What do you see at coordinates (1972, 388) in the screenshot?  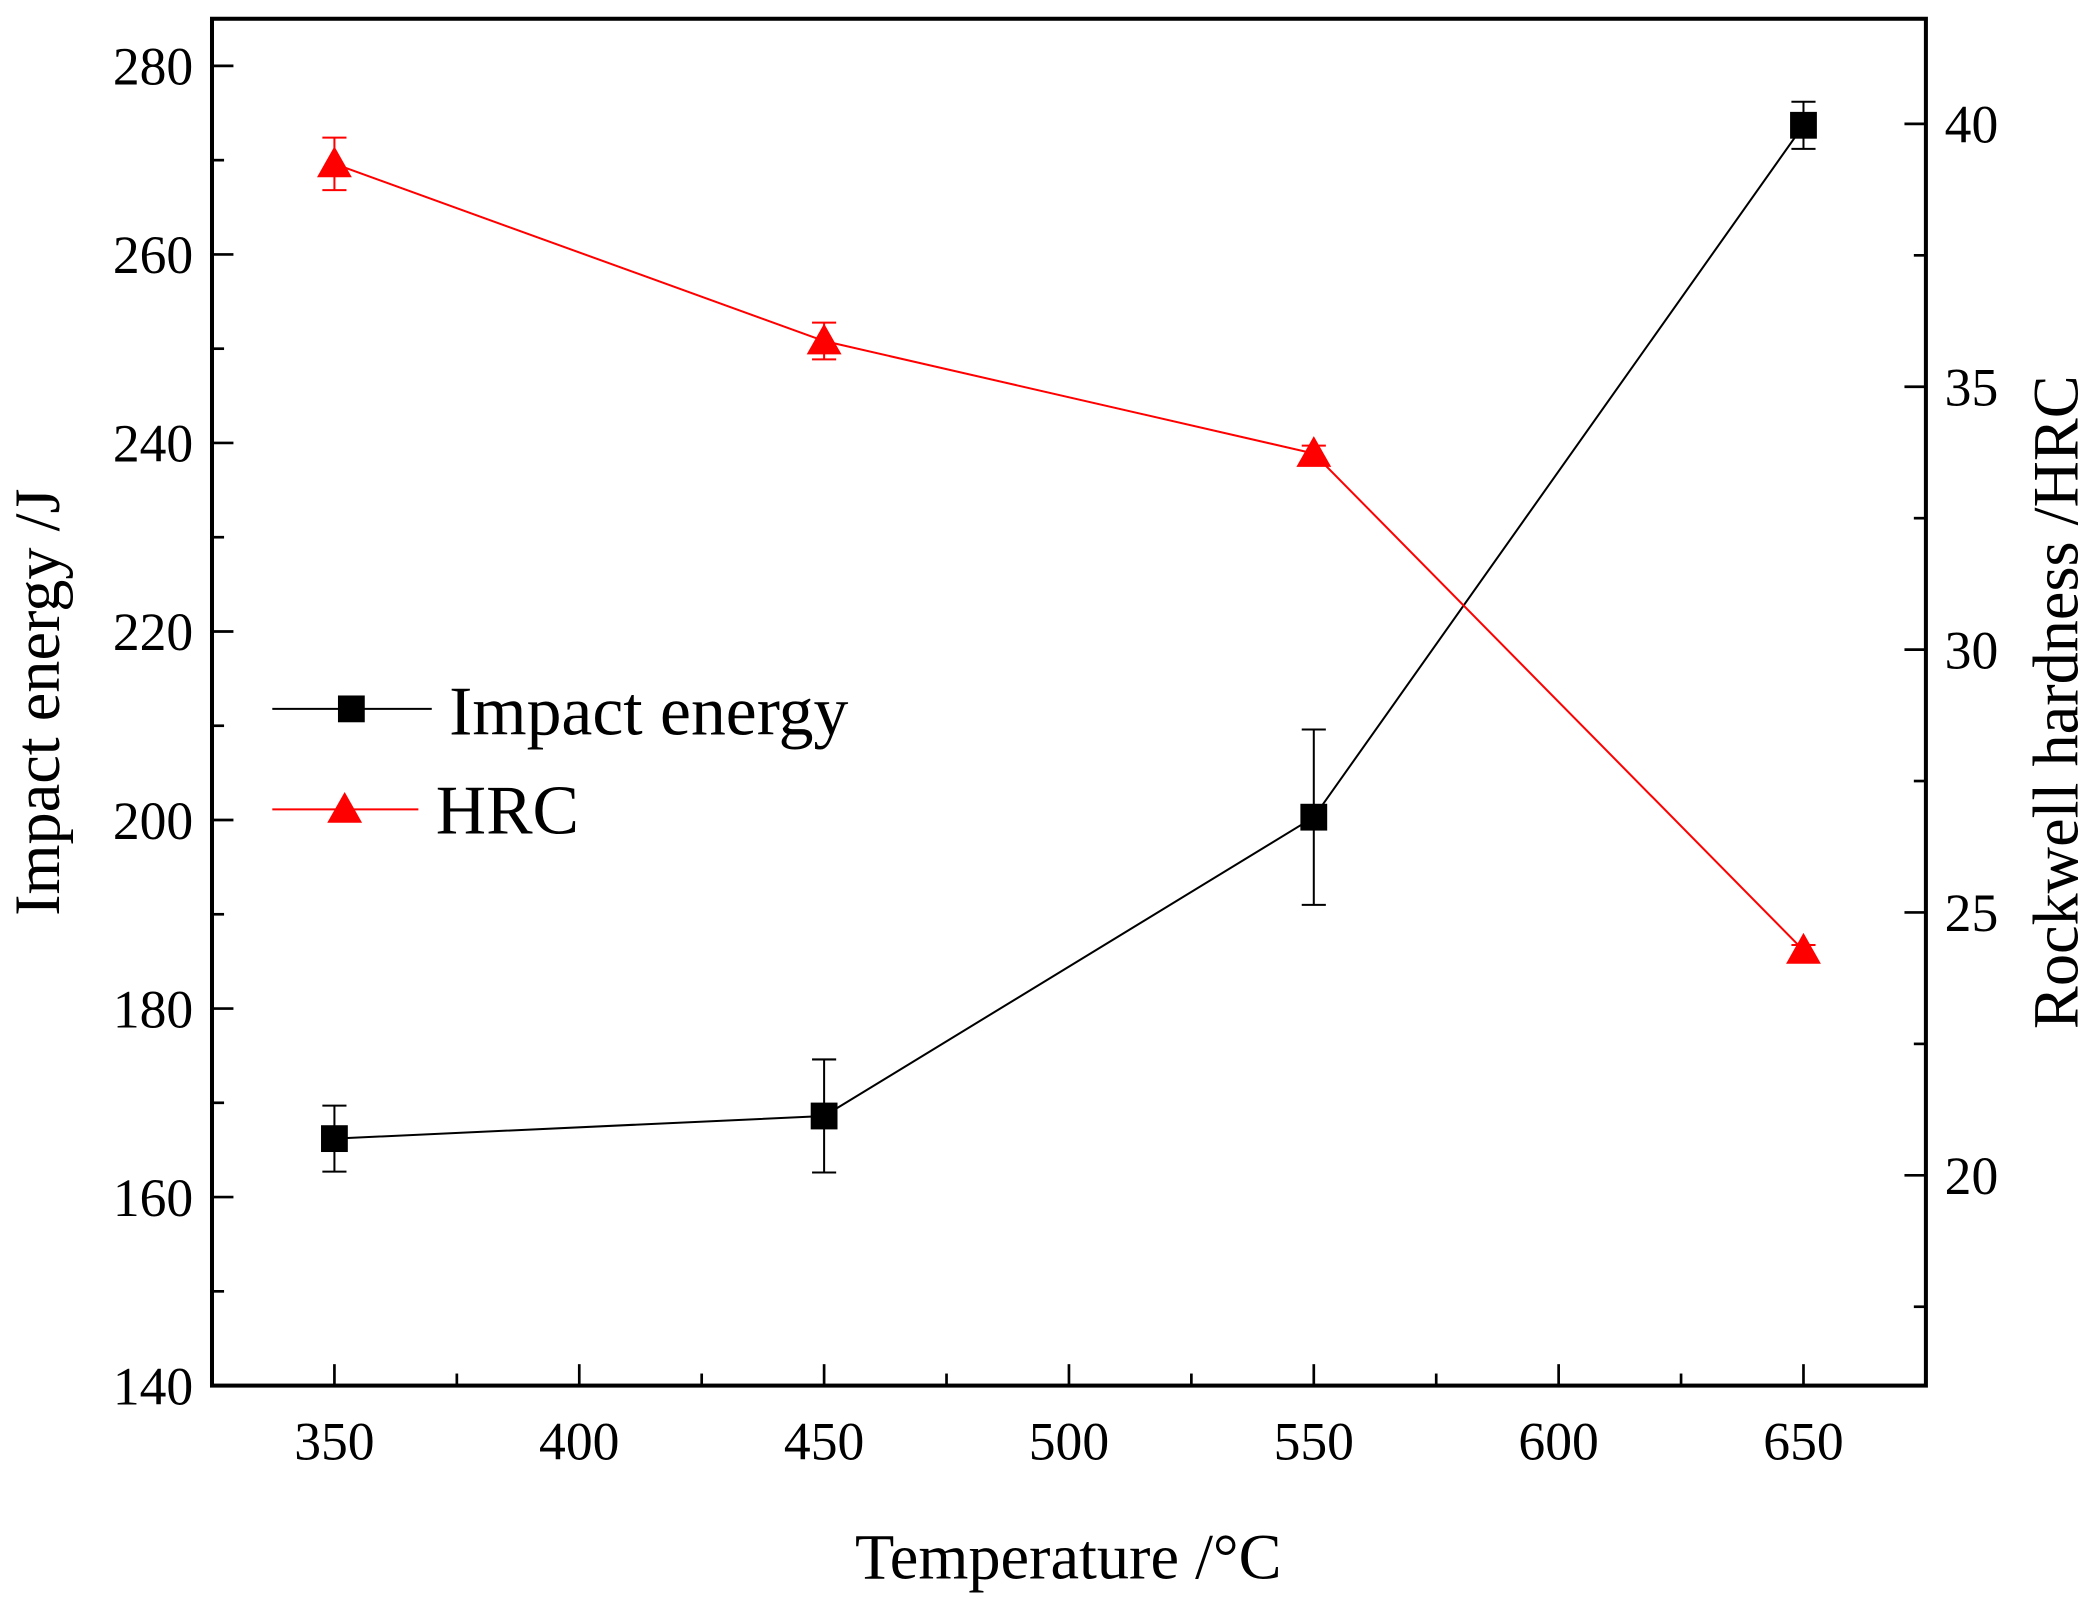 I see `y2-tick-label: 35` at bounding box center [1972, 388].